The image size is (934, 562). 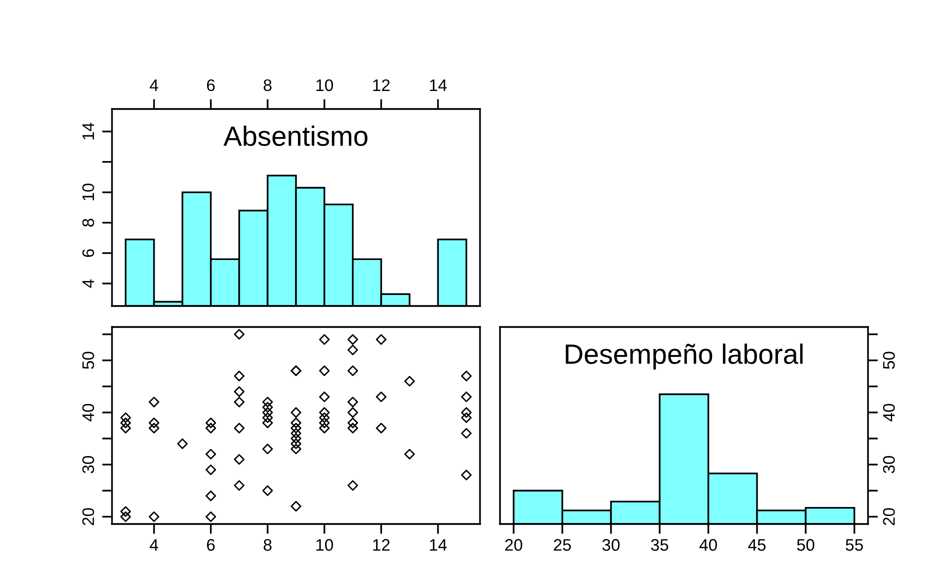 I want to click on y-tick-label: 6, so click(x=88, y=253).